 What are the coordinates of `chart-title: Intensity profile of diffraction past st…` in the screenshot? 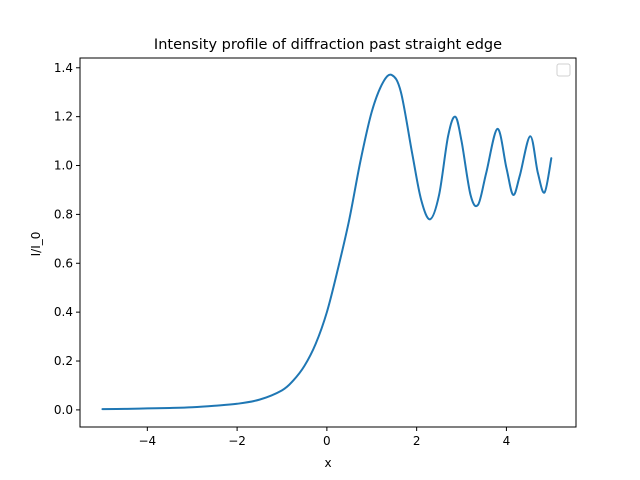 It's located at (328, 45).